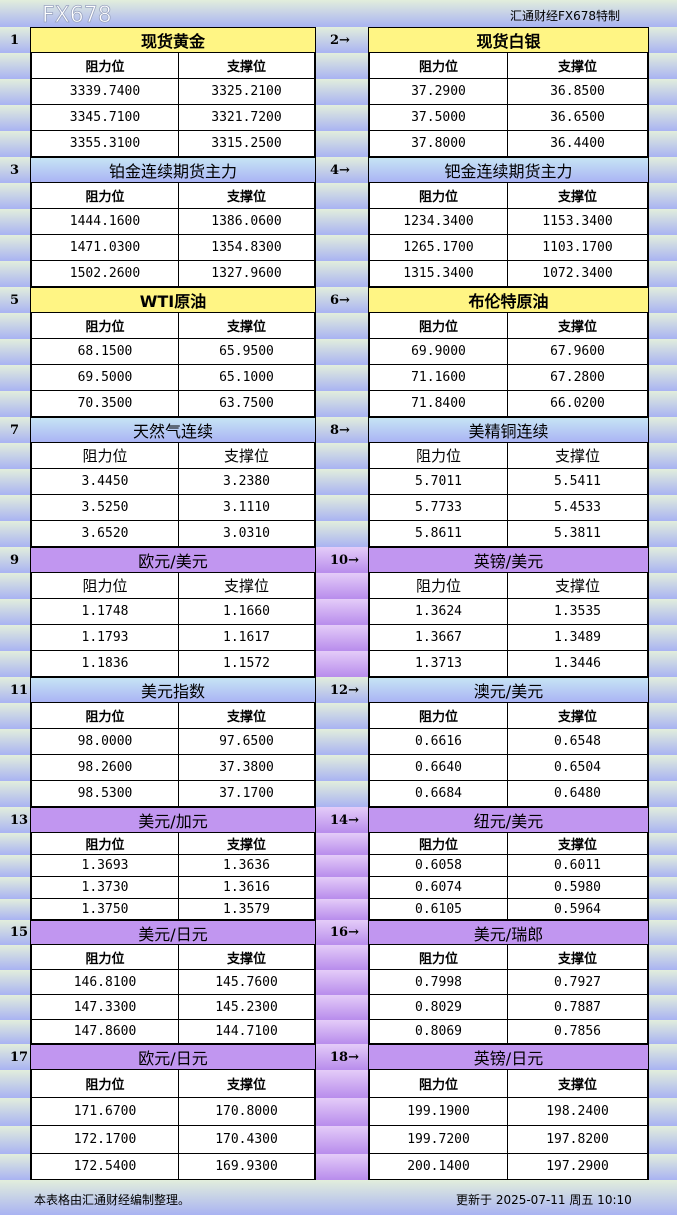 This screenshot has height=1215, width=677. Describe the element at coordinates (173, 820) in the screenshot. I see `section-title: 美元/加元` at that location.